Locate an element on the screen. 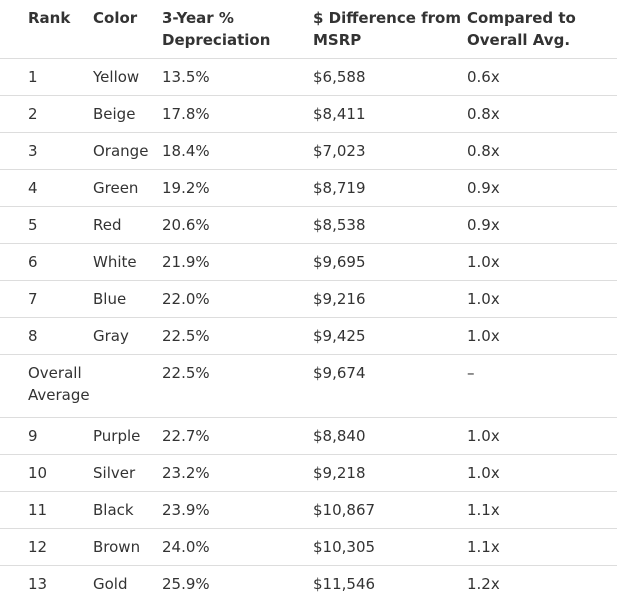  cell-rank: 13 is located at coordinates (46, 584).